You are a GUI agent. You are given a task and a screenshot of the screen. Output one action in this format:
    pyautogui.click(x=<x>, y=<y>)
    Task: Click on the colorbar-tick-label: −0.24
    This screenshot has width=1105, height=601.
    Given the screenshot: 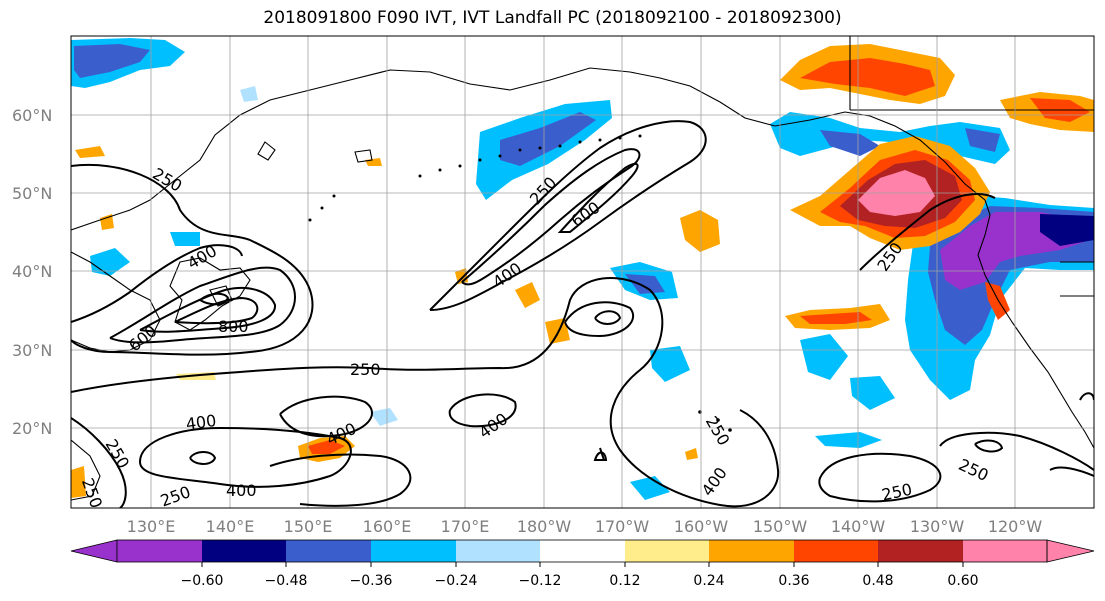 What is the action you would take?
    pyautogui.click(x=456, y=581)
    